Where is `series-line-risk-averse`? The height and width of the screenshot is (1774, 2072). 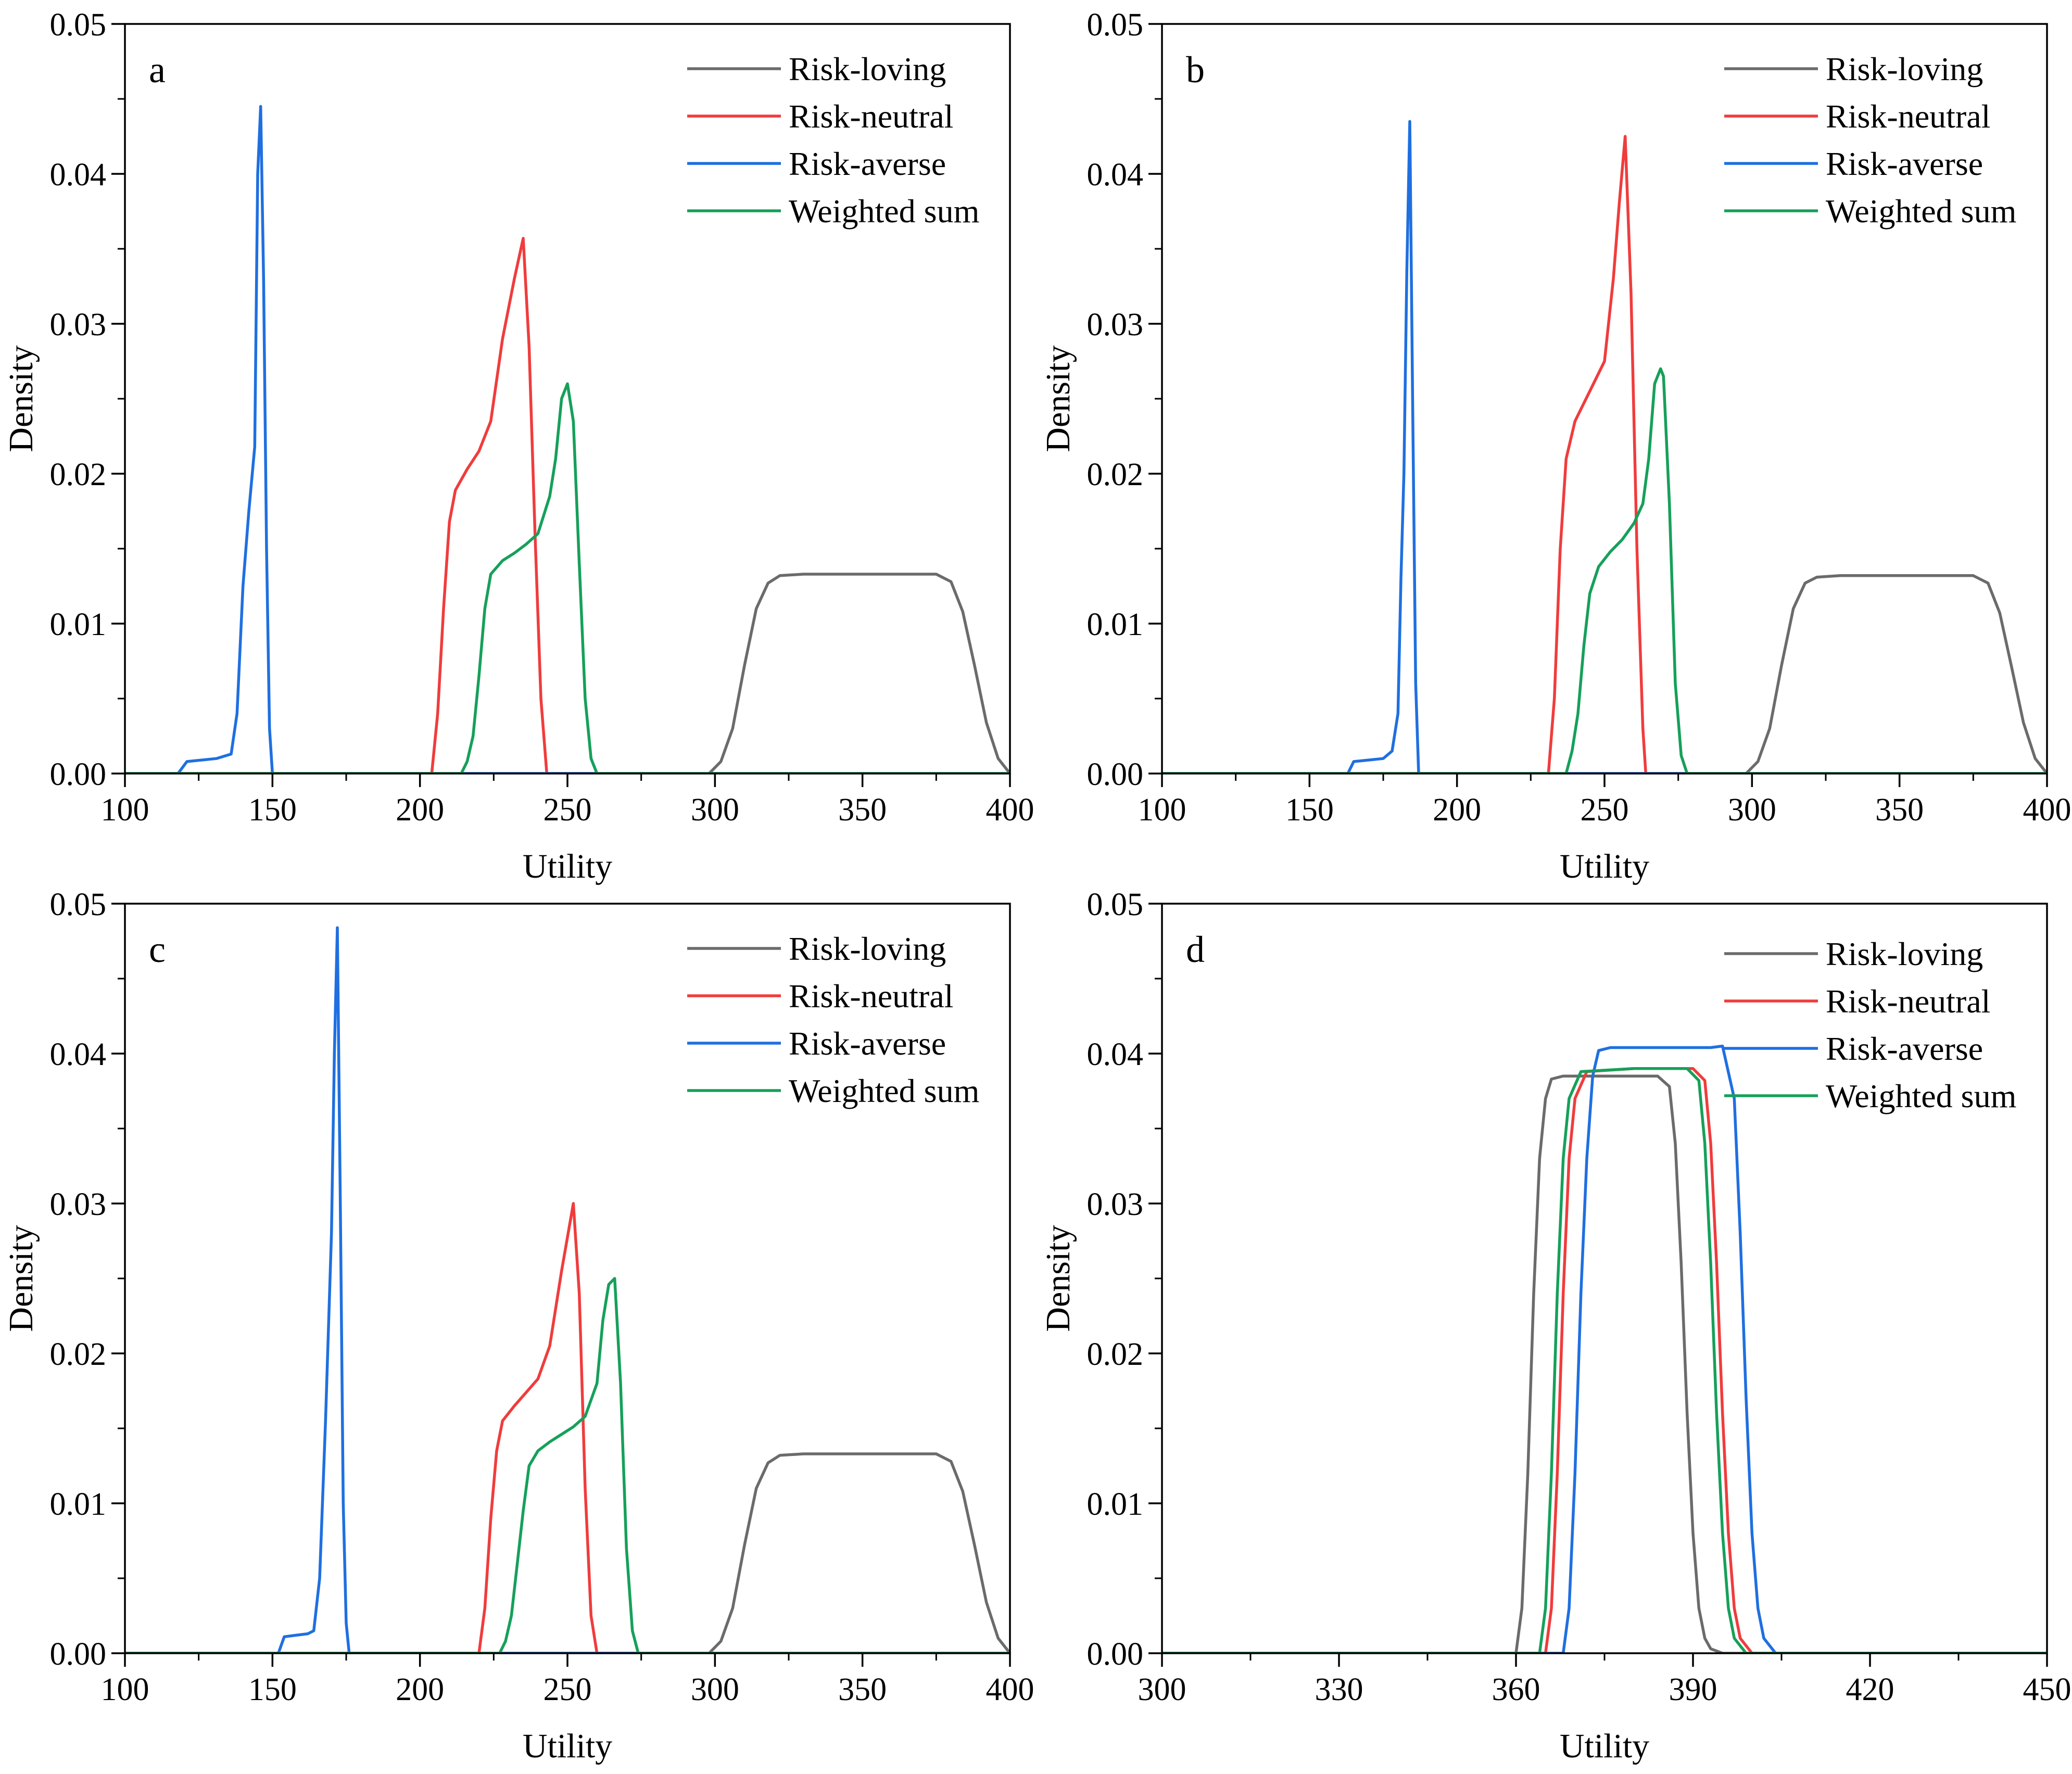
series-line-risk-averse is located at coordinates (1604, 1349).